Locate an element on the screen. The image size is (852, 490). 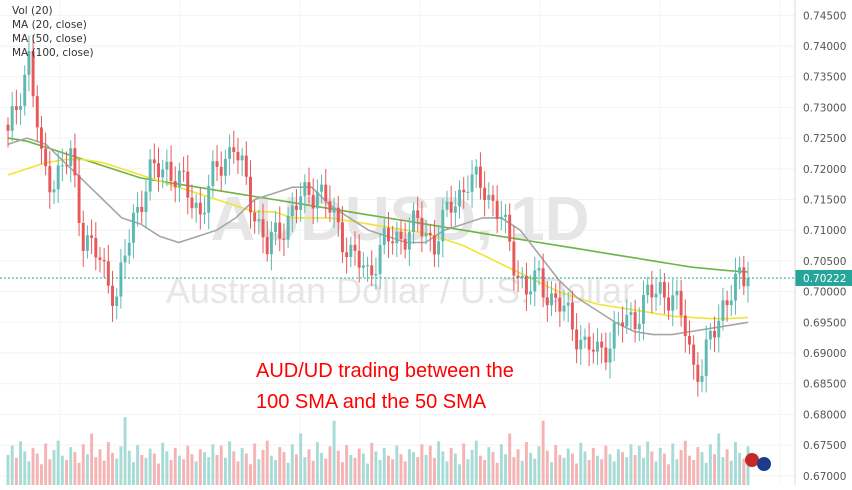
last-price-line: 0.70222 is located at coordinates (426, 277).